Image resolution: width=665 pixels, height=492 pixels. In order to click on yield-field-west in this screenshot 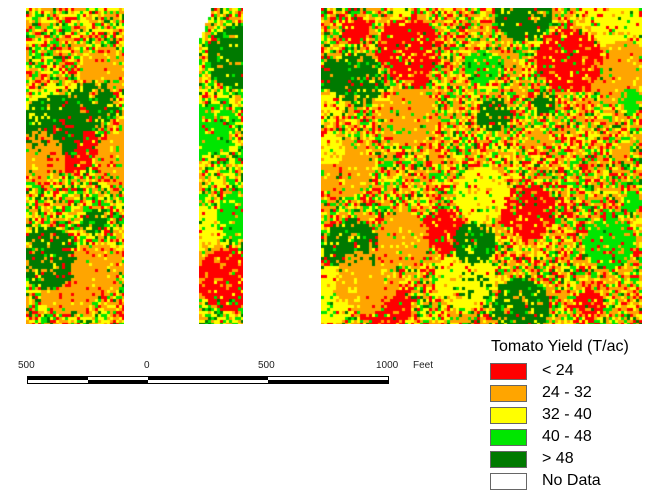, I will do `click(75, 166)`.